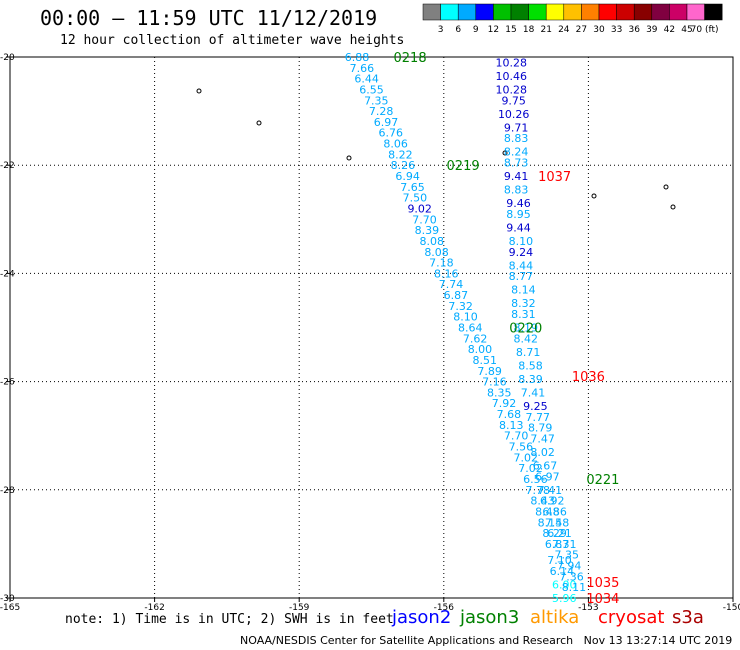 The image size is (740, 650). I want to click on y-tick-label: -28, so click(7, 491).